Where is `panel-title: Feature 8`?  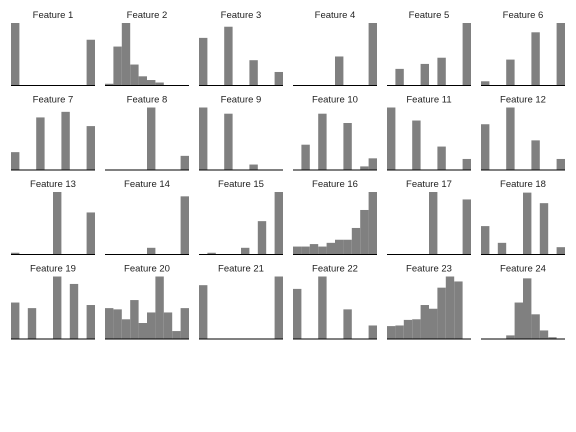 panel-title: Feature 8 is located at coordinates (147, 100).